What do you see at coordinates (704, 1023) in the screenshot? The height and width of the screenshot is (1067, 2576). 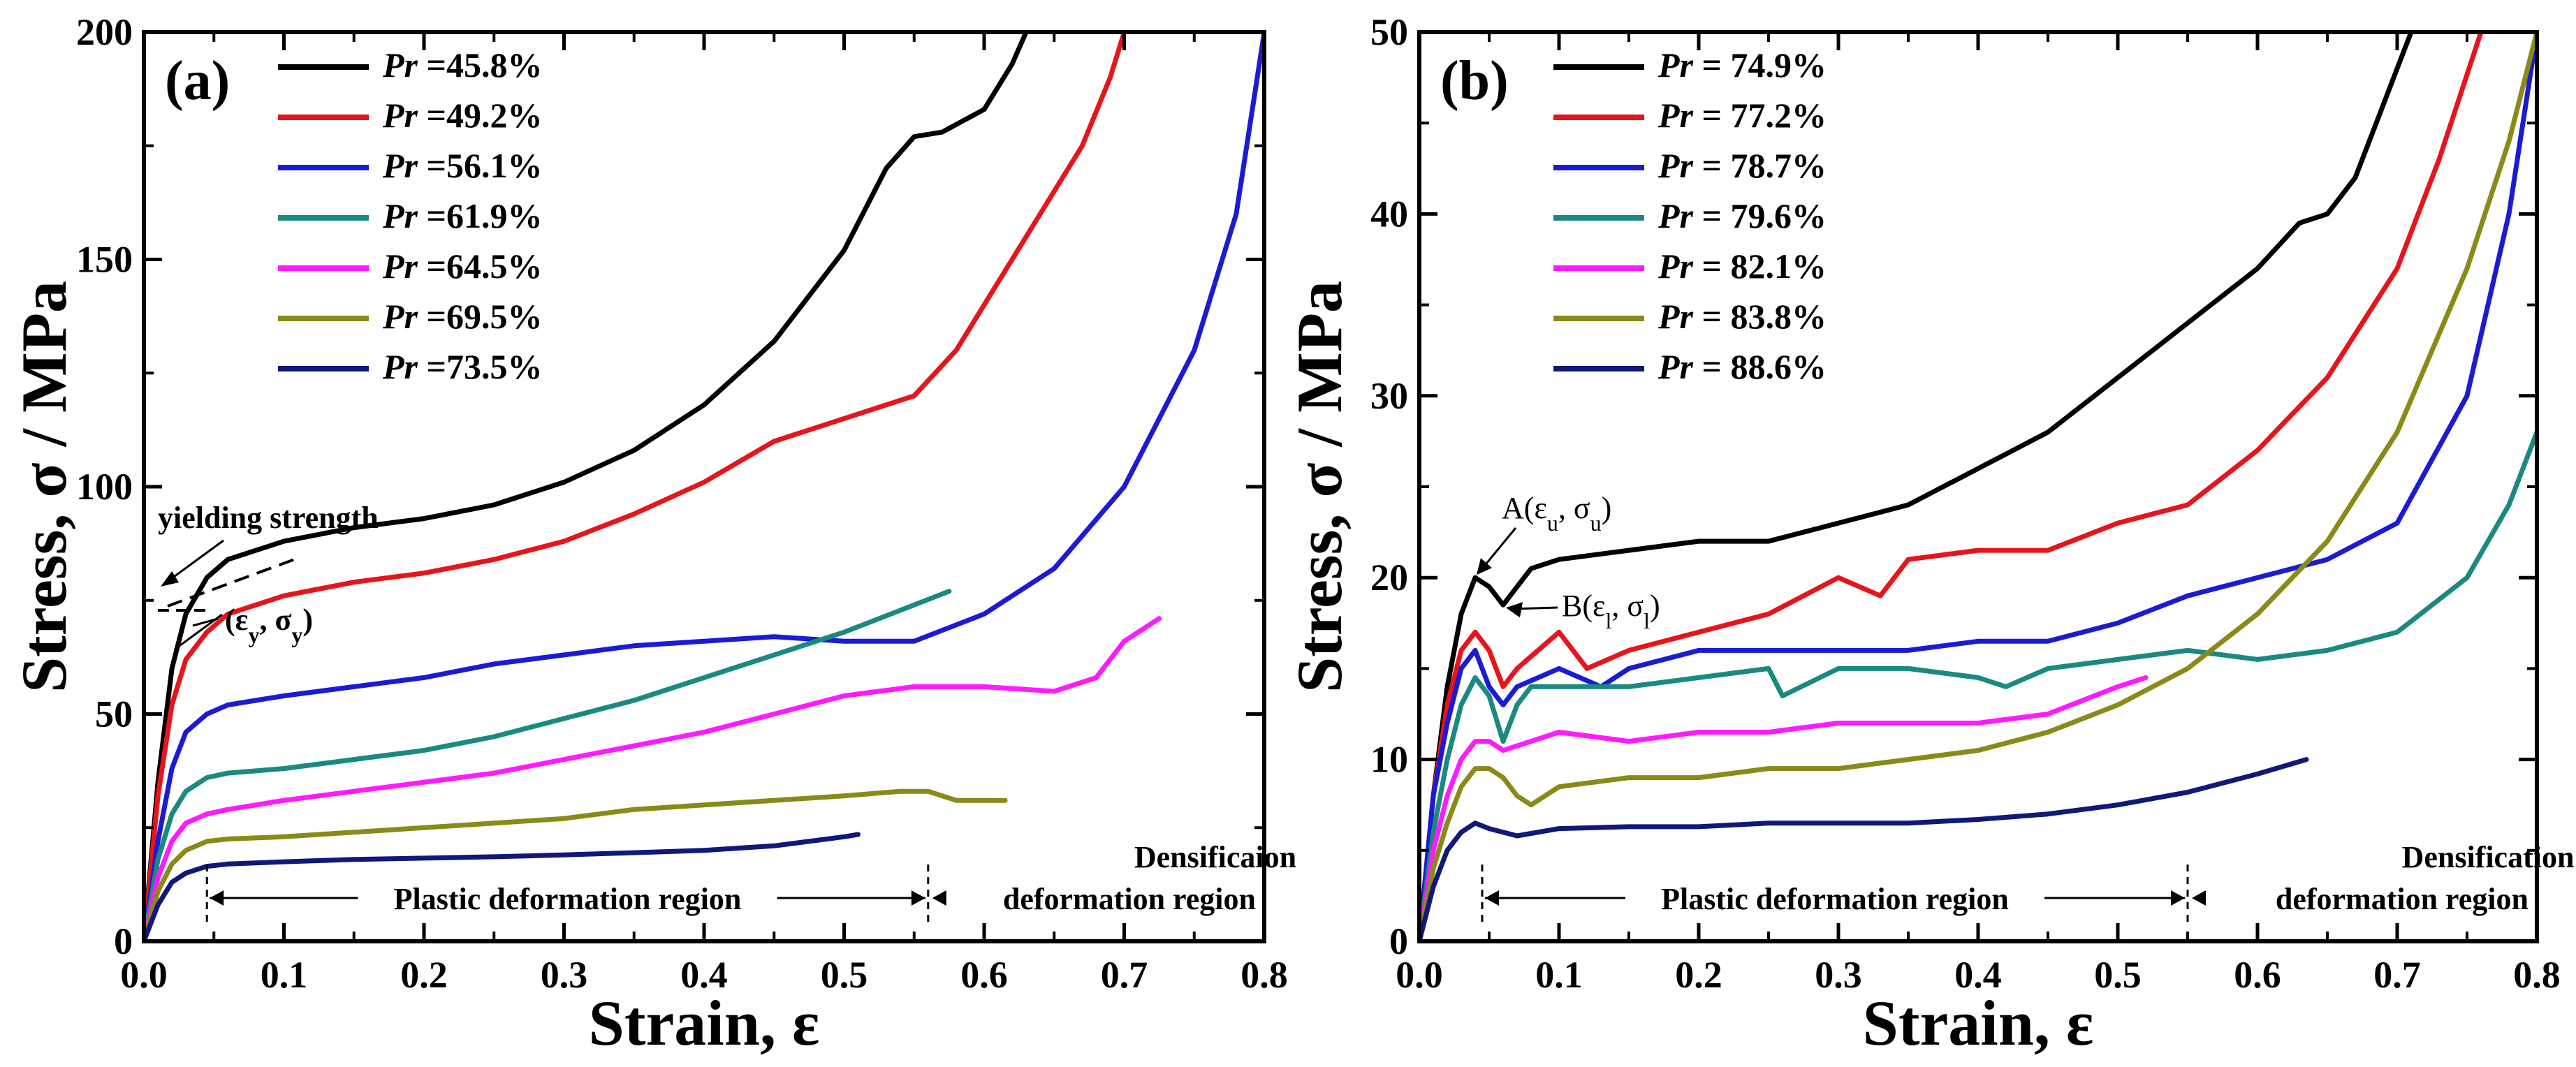 I see `panel-a-x-axis-title: Strain, ε` at bounding box center [704, 1023].